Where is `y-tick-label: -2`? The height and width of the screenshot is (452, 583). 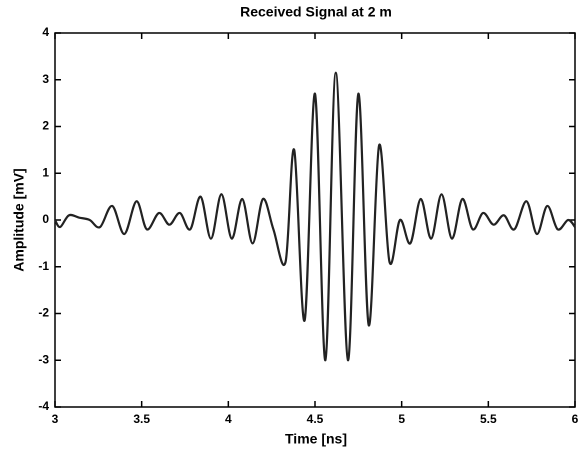
y-tick-label: -2 is located at coordinates (43, 313).